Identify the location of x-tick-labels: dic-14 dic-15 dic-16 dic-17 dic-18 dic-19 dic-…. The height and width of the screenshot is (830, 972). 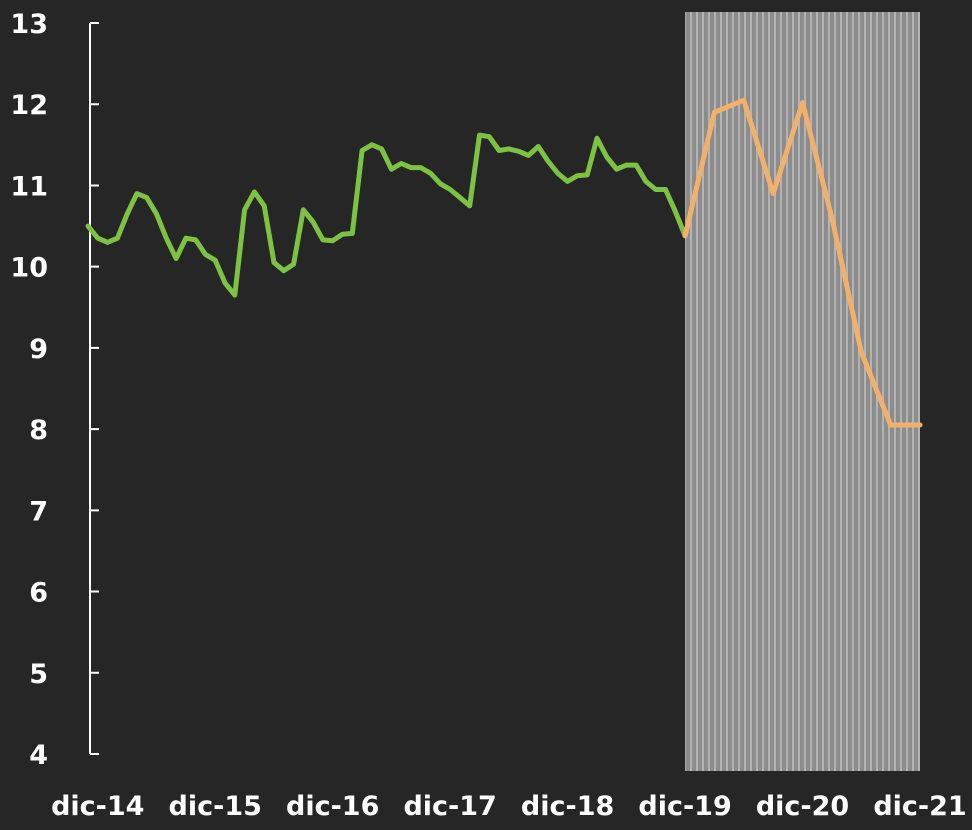
(509, 806).